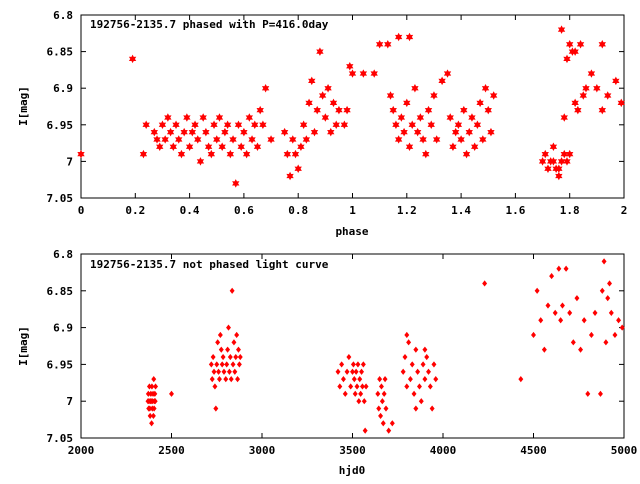 Image resolution: width=640 pixels, height=484 pixels. Describe the element at coordinates (515, 210) in the screenshot. I see `x-tick-label: 1.6` at that location.